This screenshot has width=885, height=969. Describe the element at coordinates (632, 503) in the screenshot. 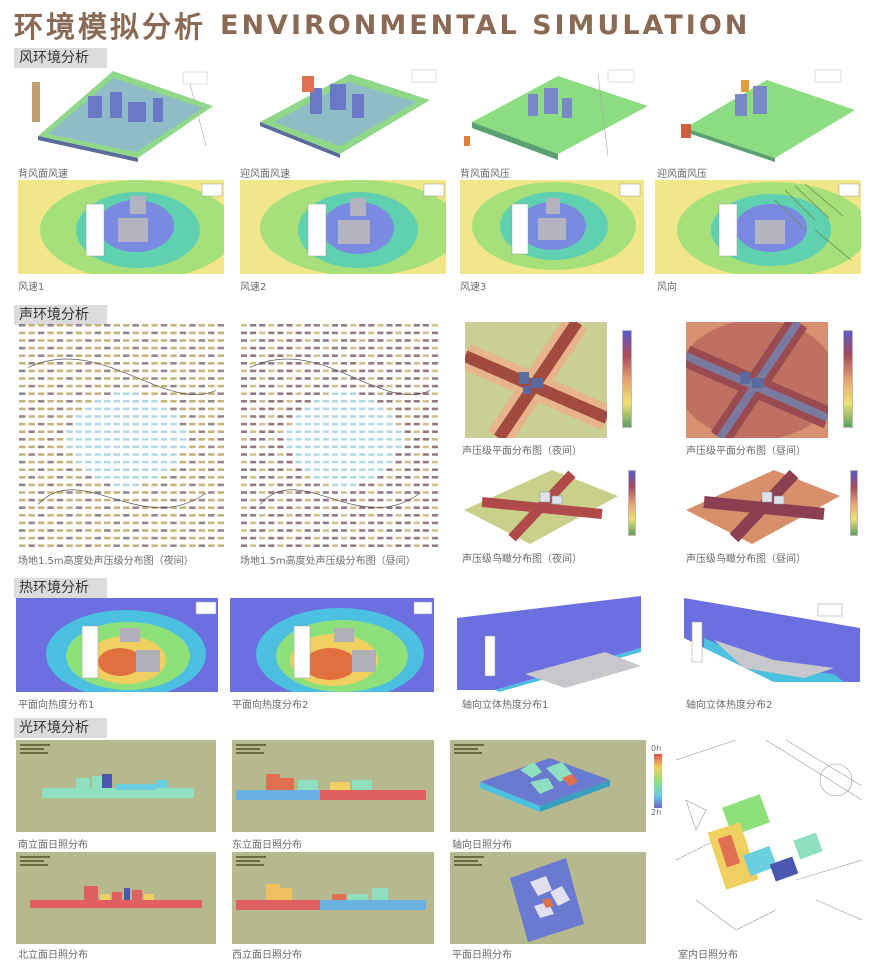

I see `sound-aerial-night-legend` at that location.